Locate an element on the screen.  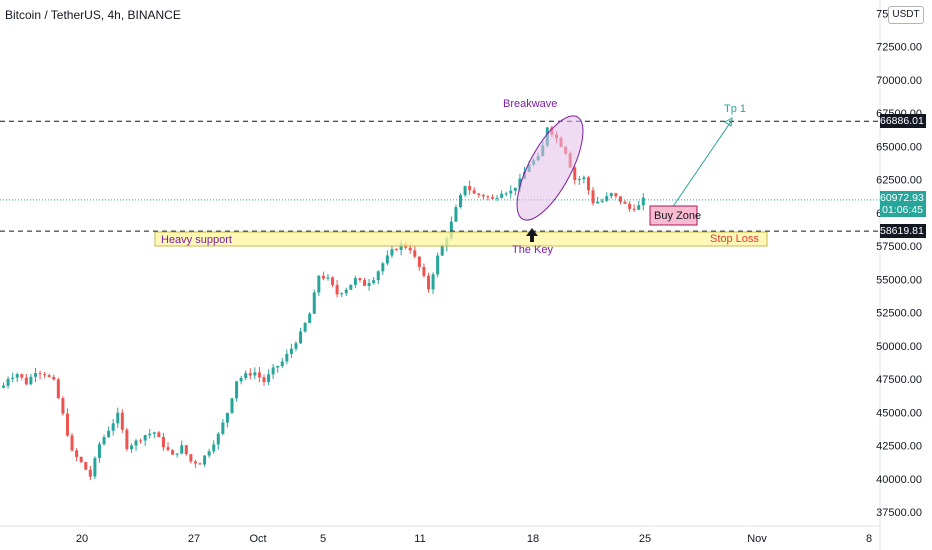
currency-unit-button: USDT is located at coordinates (906, 15).